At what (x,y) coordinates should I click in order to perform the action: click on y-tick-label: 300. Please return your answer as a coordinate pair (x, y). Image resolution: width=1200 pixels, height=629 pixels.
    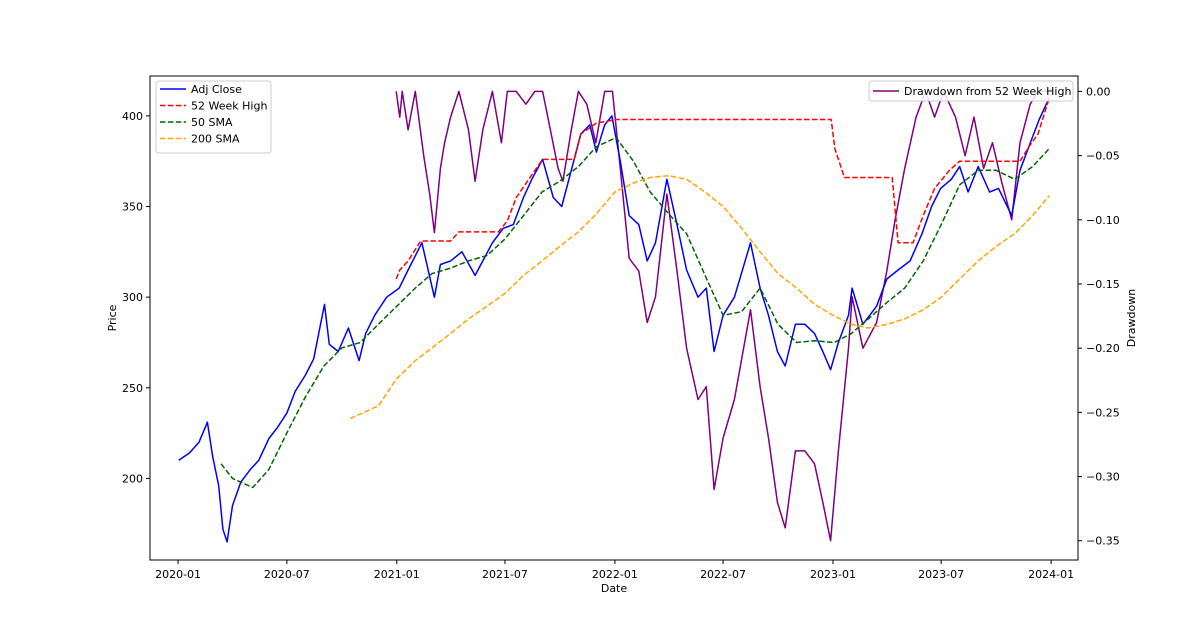
    Looking at the image, I should click on (132, 297).